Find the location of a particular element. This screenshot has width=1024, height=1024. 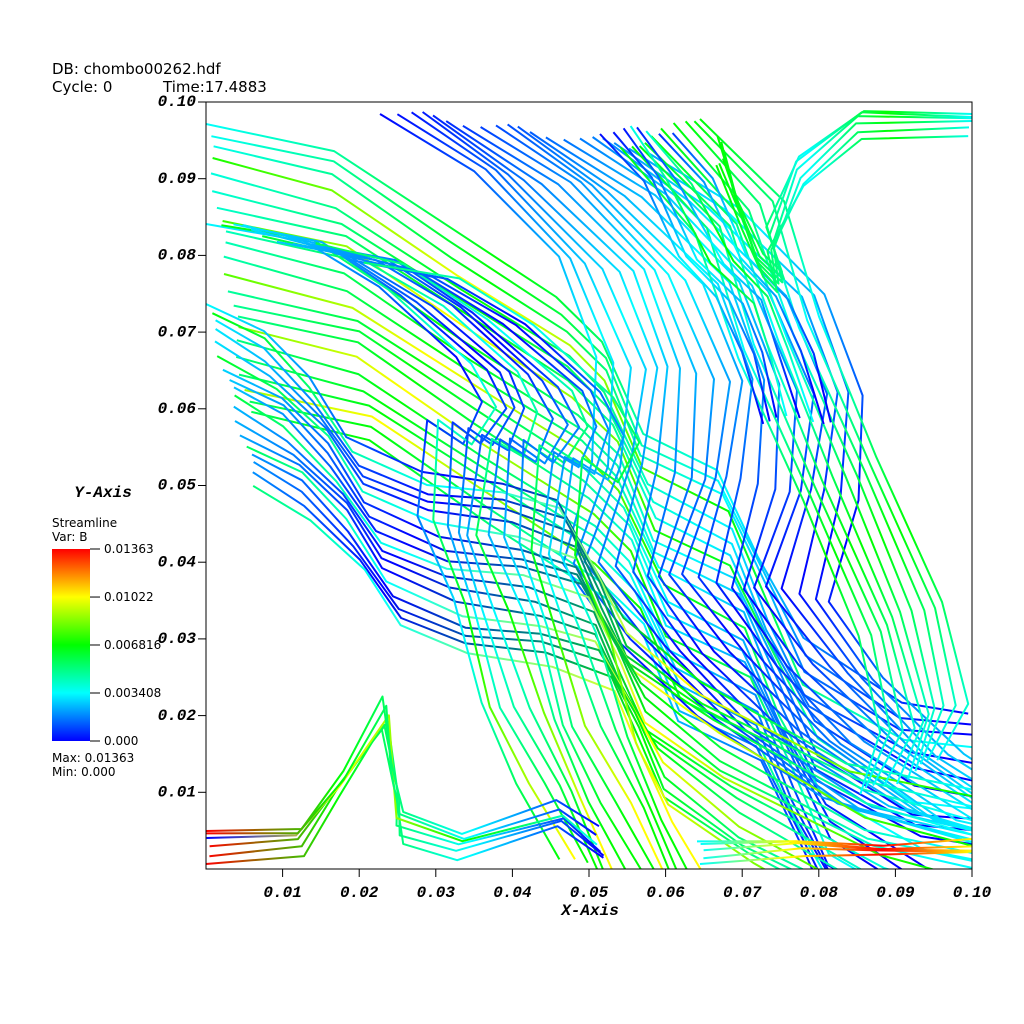

y-tick-label: 0.01 is located at coordinates (177, 793).